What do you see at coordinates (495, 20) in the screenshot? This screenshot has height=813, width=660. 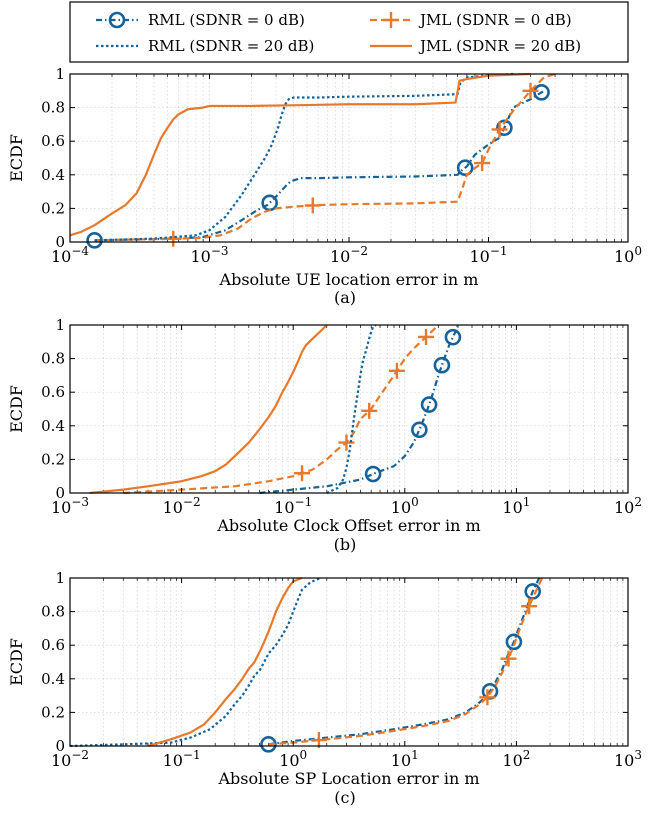 I see `legend-label-jml0: JML (SDNR = 0 dB)` at bounding box center [495, 20].